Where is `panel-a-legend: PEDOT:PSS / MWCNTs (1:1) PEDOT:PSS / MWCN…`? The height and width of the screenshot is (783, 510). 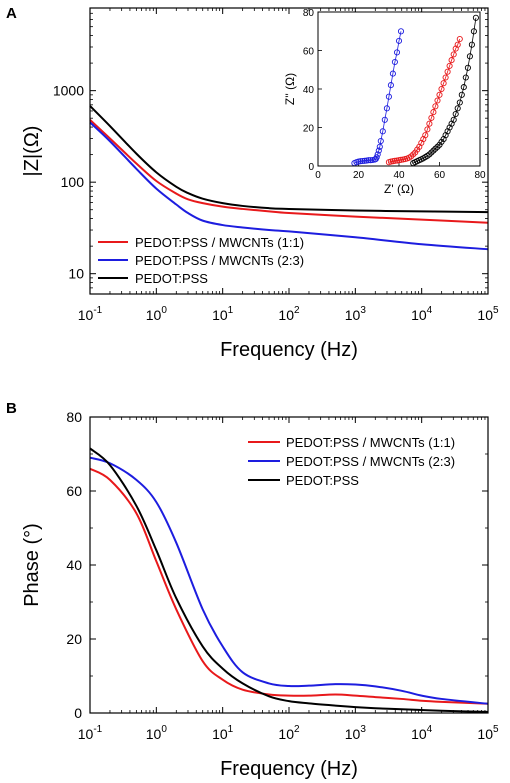
panel-a-legend: PEDOT:PSS / MWCNTs (1:1) PEDOT:PSS / MWCN… is located at coordinates (201, 260).